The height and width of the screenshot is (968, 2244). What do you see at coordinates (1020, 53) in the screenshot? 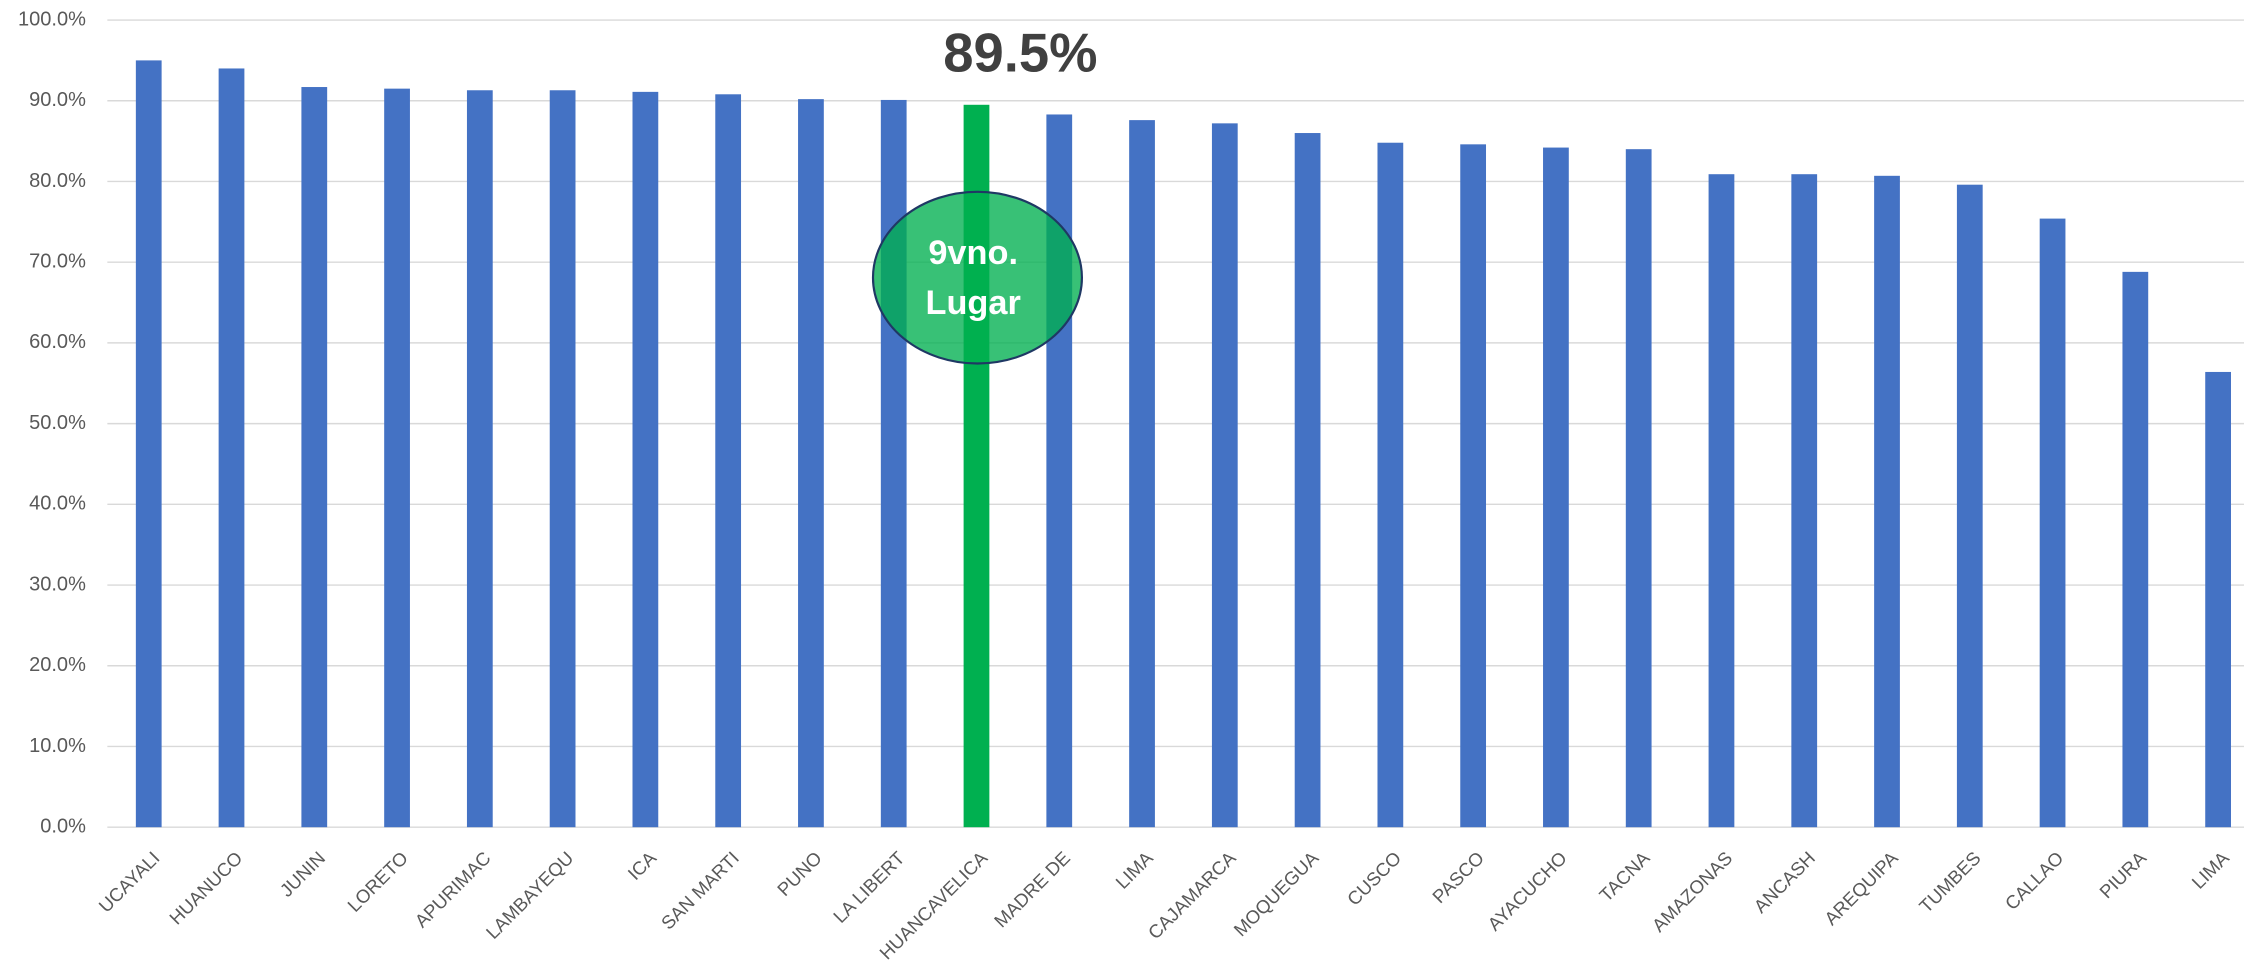
I see `value-annotation: 89.5%` at bounding box center [1020, 53].